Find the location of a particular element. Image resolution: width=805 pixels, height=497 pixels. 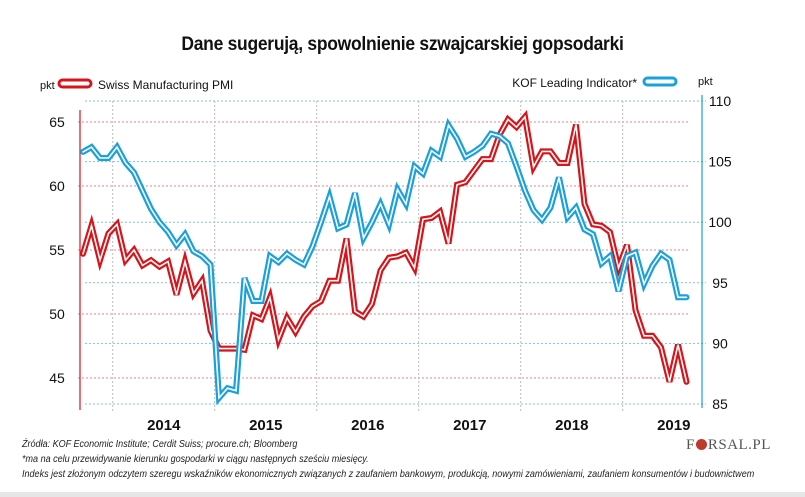

x-tick-label: 2017 is located at coordinates (469, 425).